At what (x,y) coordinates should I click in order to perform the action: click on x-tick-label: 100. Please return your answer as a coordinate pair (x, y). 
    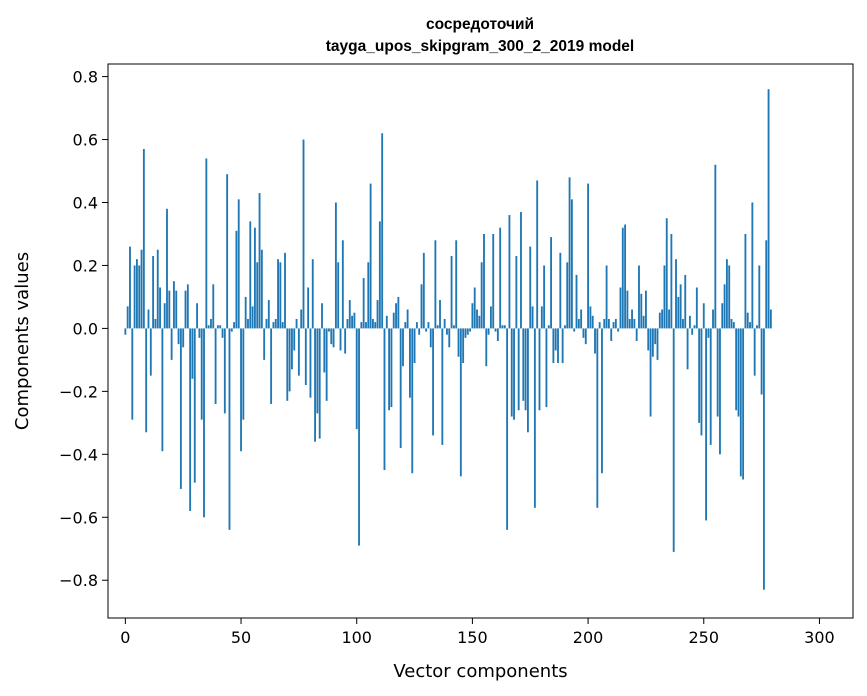
    Looking at the image, I should click on (356, 637).